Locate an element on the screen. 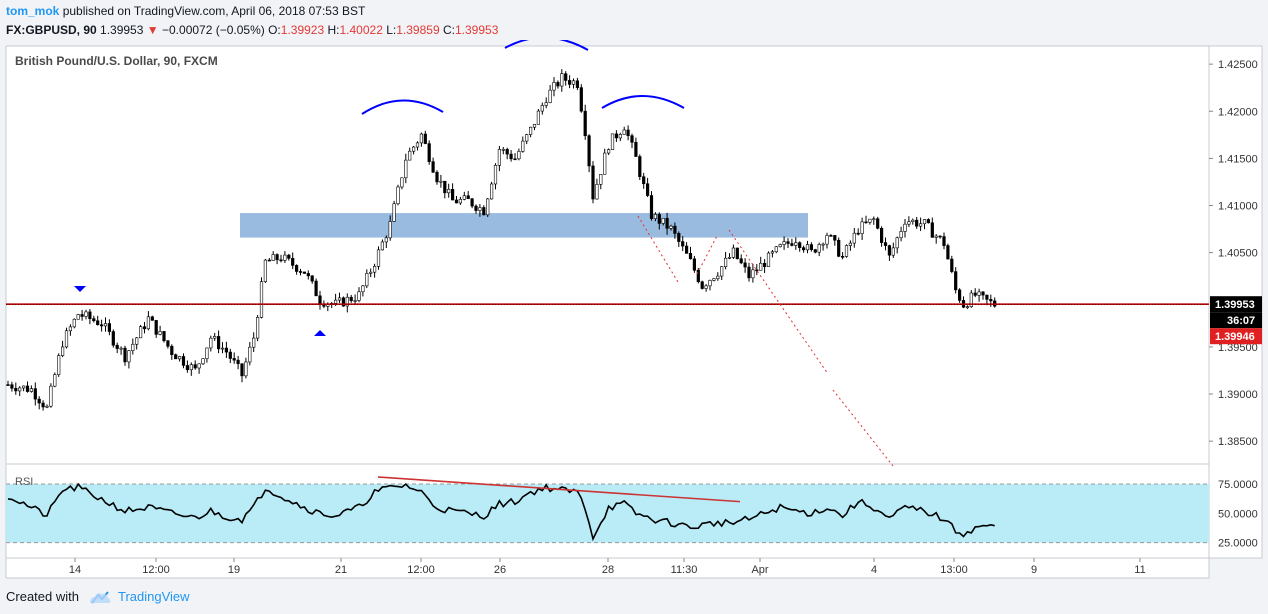 This screenshot has height=614, width=1268. rsi-tick-label: 25.0000 is located at coordinates (1238, 544).